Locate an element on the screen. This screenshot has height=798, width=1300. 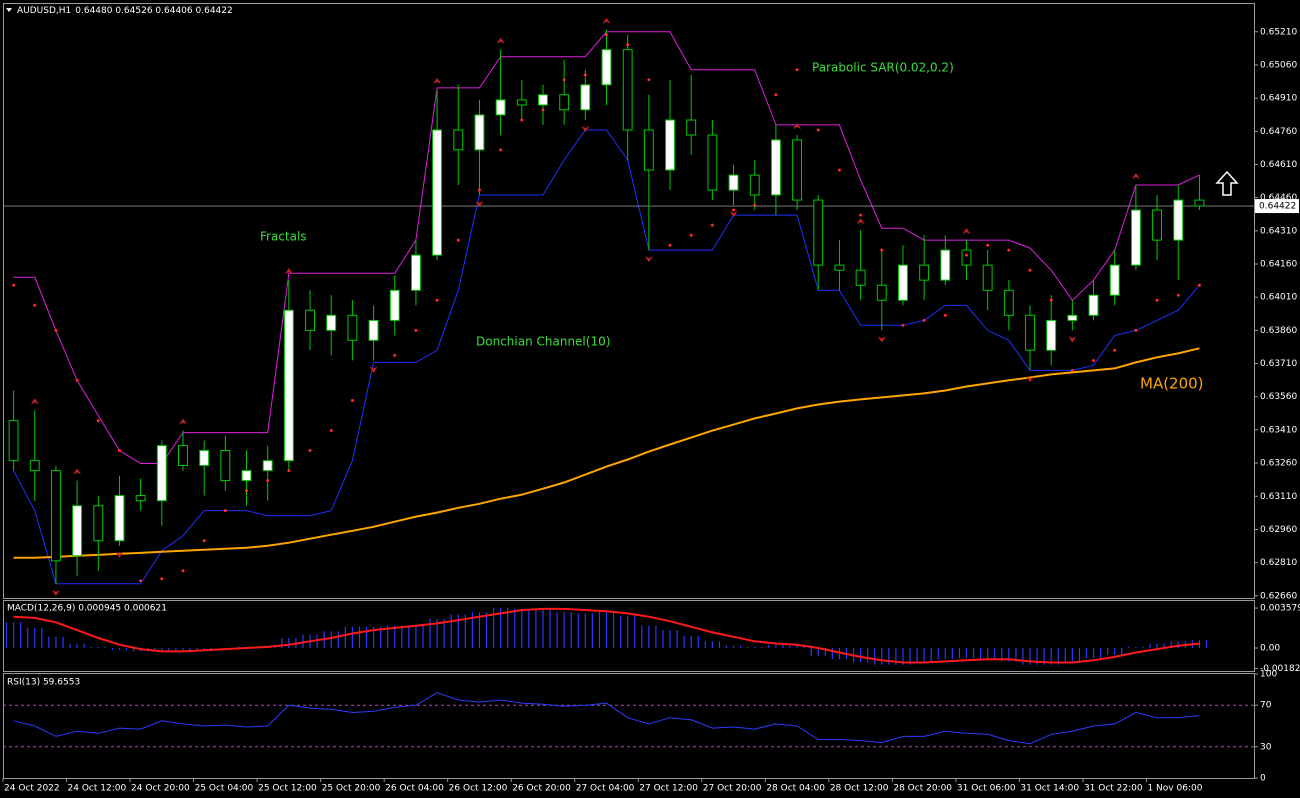
x-tick-label: 27 Oct 04:00 is located at coordinates (605, 789).